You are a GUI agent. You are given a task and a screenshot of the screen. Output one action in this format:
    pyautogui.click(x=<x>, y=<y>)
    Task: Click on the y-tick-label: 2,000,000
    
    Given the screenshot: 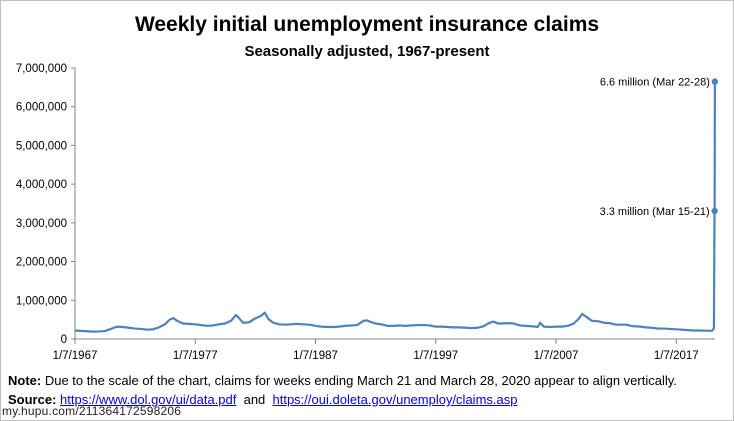 What is the action you would take?
    pyautogui.click(x=41, y=263)
    